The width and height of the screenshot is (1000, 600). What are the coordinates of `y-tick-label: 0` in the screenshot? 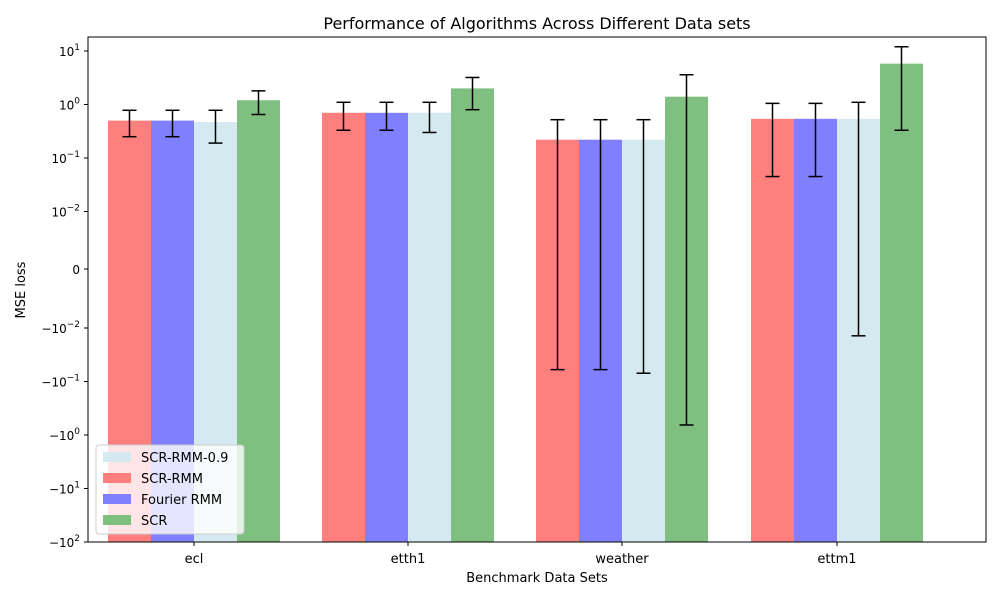 It's located at (76, 270).